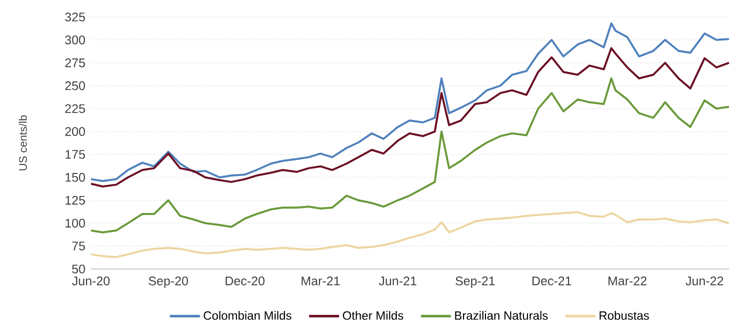 The image size is (744, 331). What do you see at coordinates (248, 315) in the screenshot?
I see `legend-label: Colombian Milds` at bounding box center [248, 315].